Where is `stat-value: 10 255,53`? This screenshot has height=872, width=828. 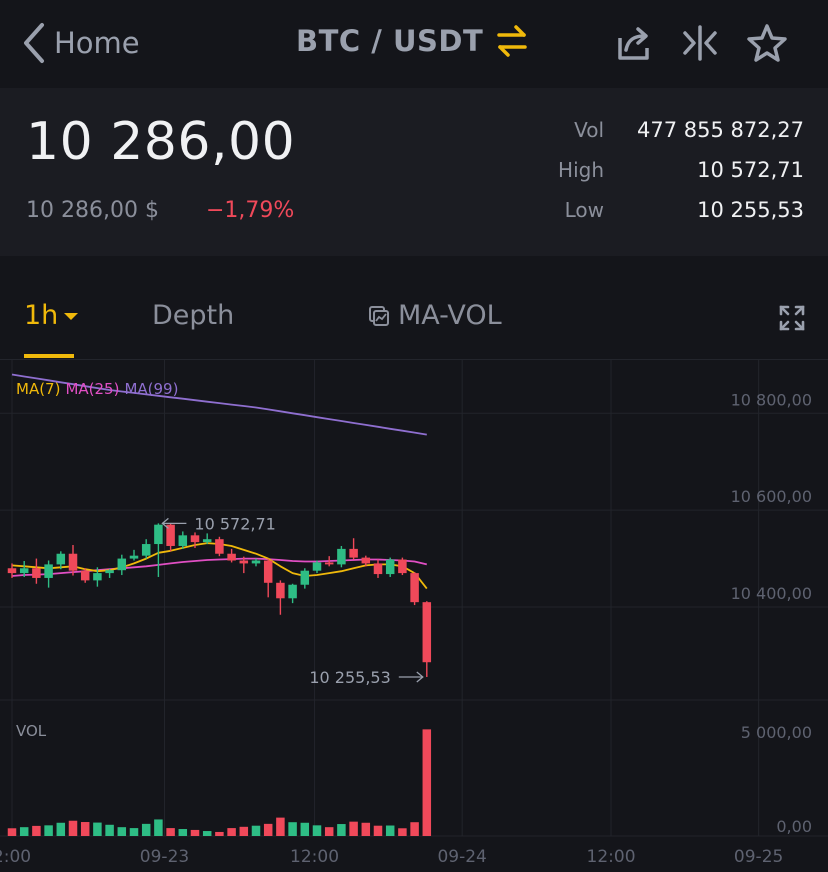 stat-value: 10 255,53 is located at coordinates (750, 210).